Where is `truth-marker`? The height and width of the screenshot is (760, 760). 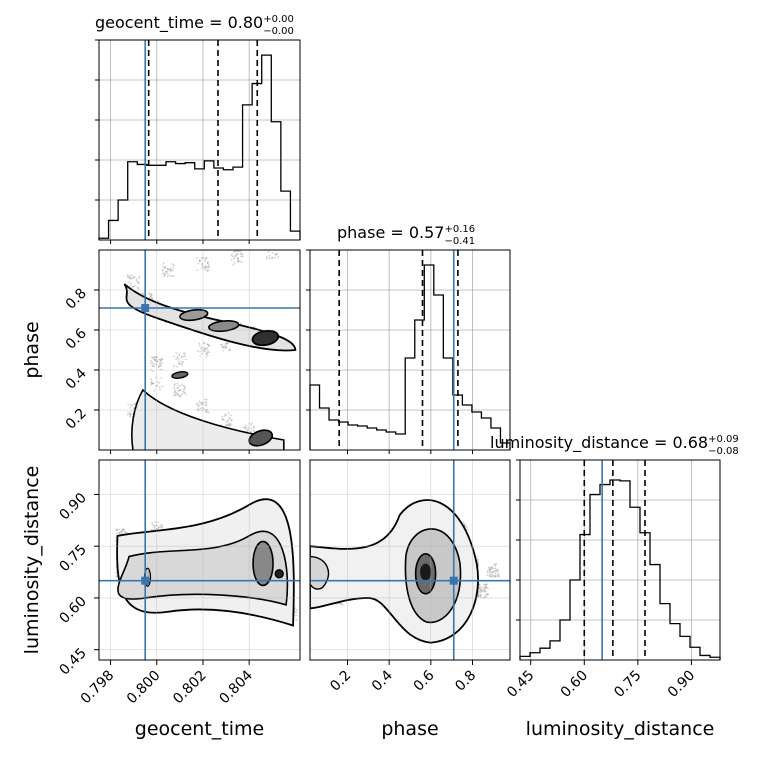 truth-marker is located at coordinates (145, 308).